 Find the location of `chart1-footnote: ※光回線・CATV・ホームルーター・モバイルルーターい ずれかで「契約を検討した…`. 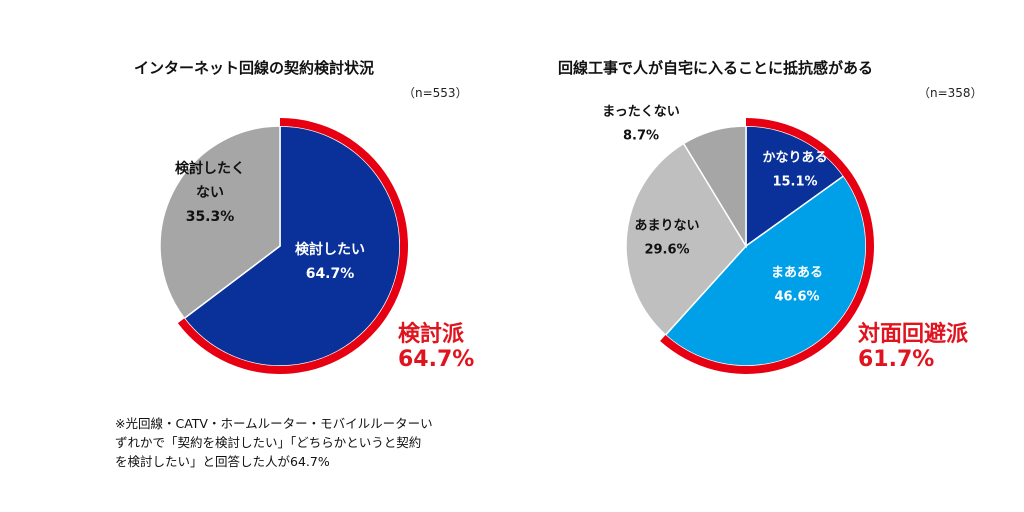

chart1-footnote: ※光回線・CATV・ホームルーター・モバイルルーターい ずれかで「契約を検討した… is located at coordinates (274, 442).